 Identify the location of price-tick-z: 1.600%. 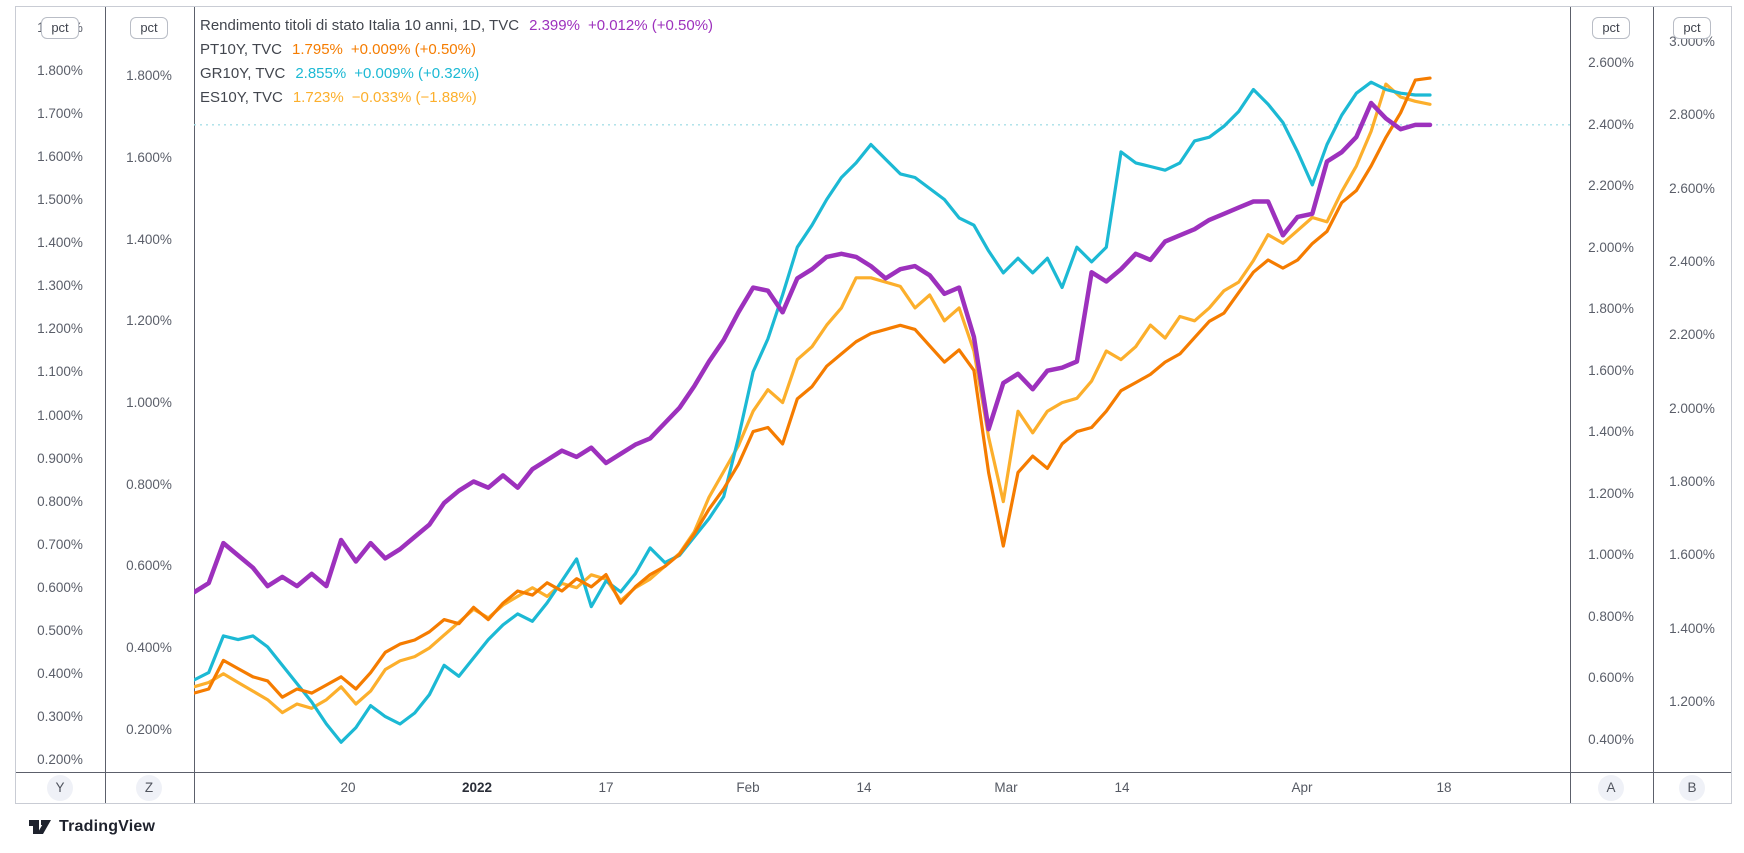
(149, 157).